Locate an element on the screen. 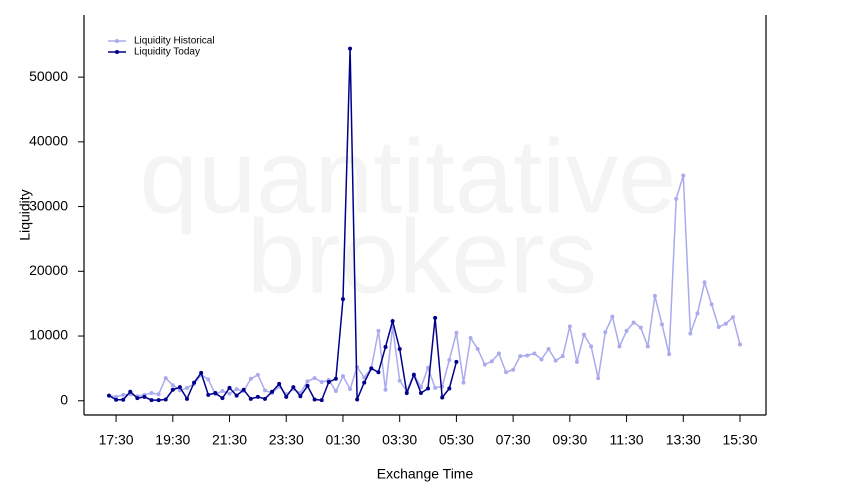  y-tick-label: 50000 is located at coordinates (48, 76).